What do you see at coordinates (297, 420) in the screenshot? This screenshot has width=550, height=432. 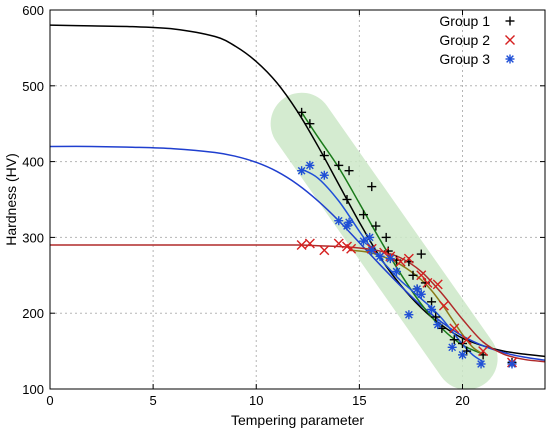 I see `x-axis-label: Tempering parameter` at bounding box center [297, 420].